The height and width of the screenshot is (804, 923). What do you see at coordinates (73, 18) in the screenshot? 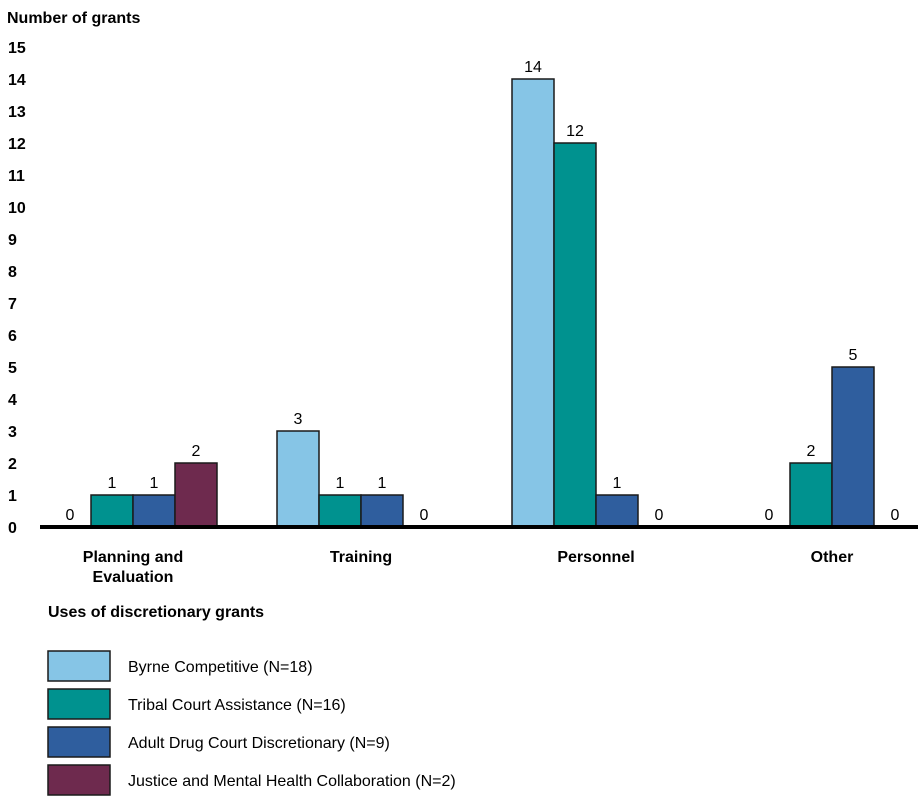
I see `y-axis-title: Number of grants` at bounding box center [73, 18].